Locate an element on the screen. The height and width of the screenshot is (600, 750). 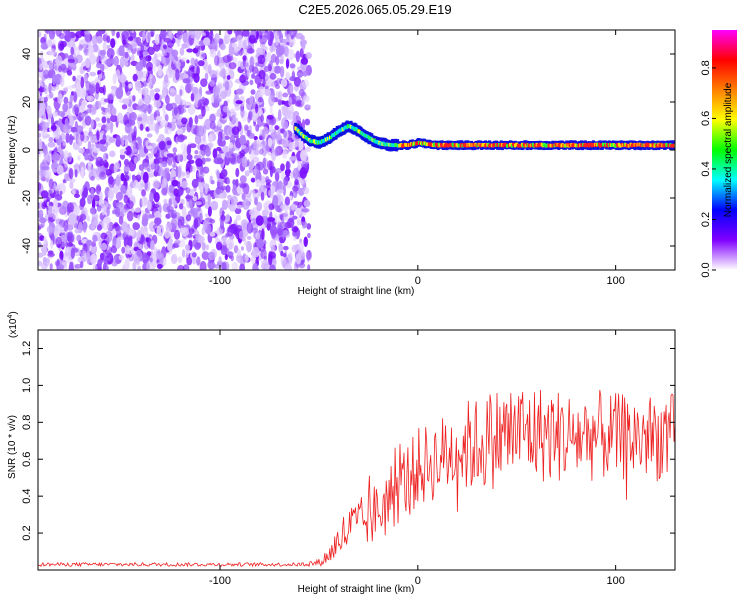
spectrogram-ridge is located at coordinates (484, 136).